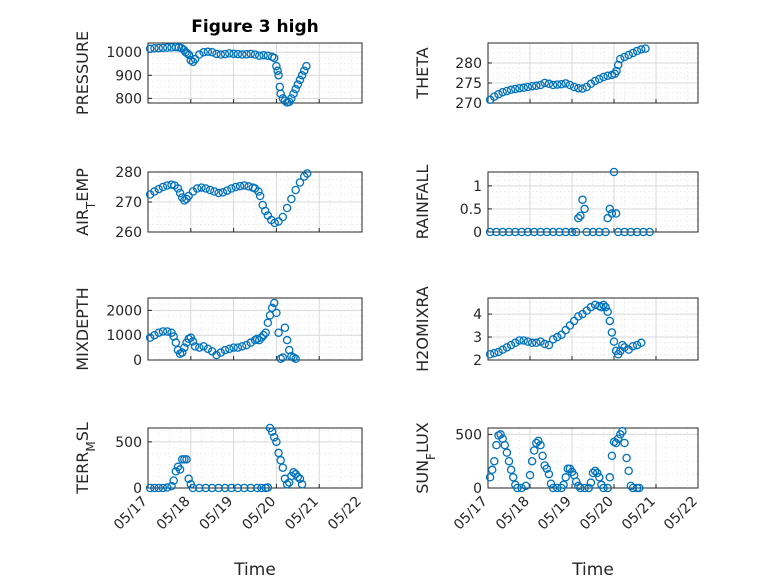 The image size is (778, 583). What do you see at coordinates (85, 458) in the screenshot?
I see `y-axis-label: TERRMSL` at bounding box center [85, 458].